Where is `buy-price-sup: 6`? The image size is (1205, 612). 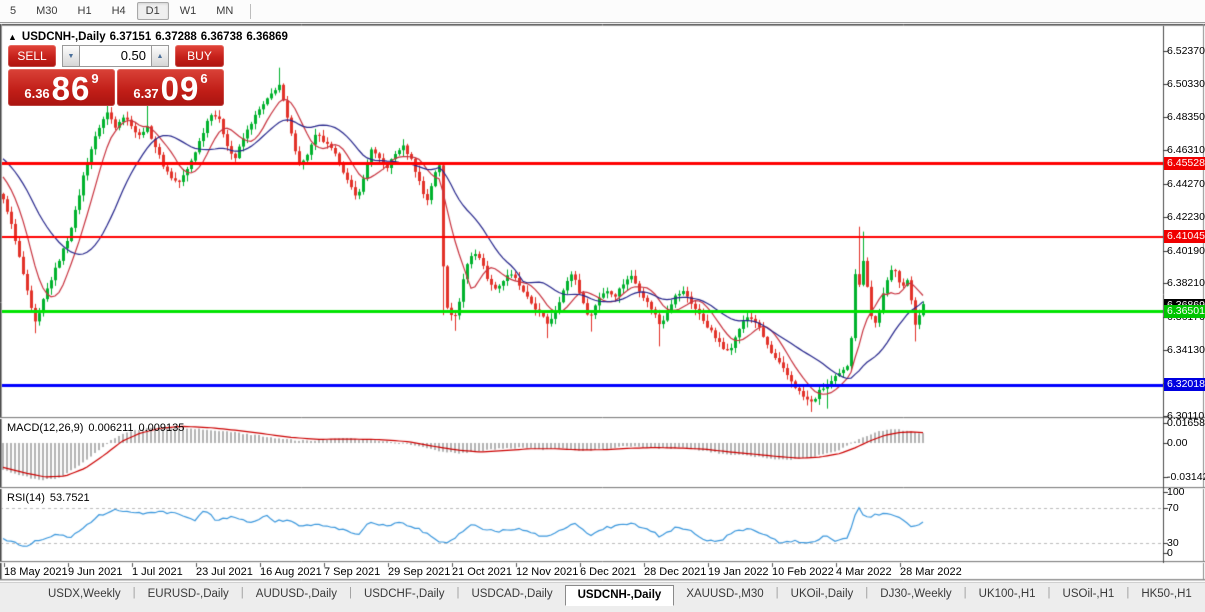 buy-price-sup: 6 is located at coordinates (204, 78).